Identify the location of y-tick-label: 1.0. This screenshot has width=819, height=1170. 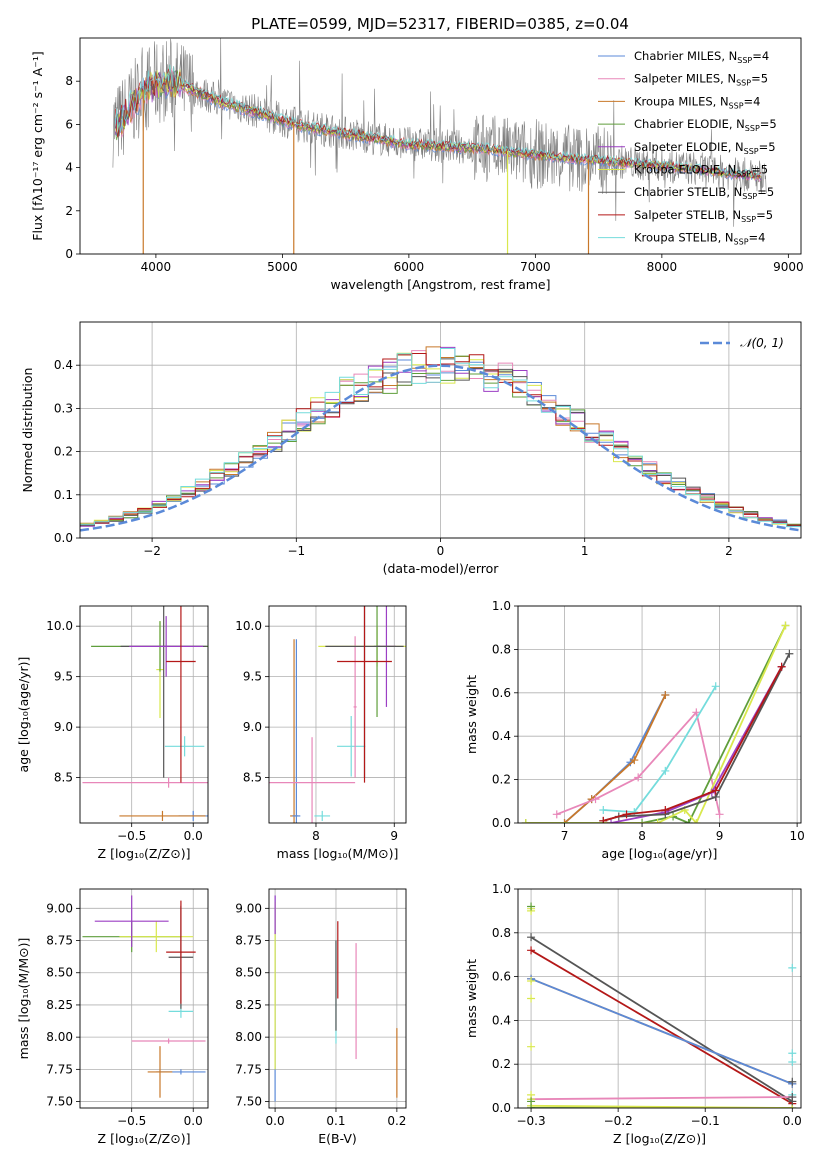
(501, 606).